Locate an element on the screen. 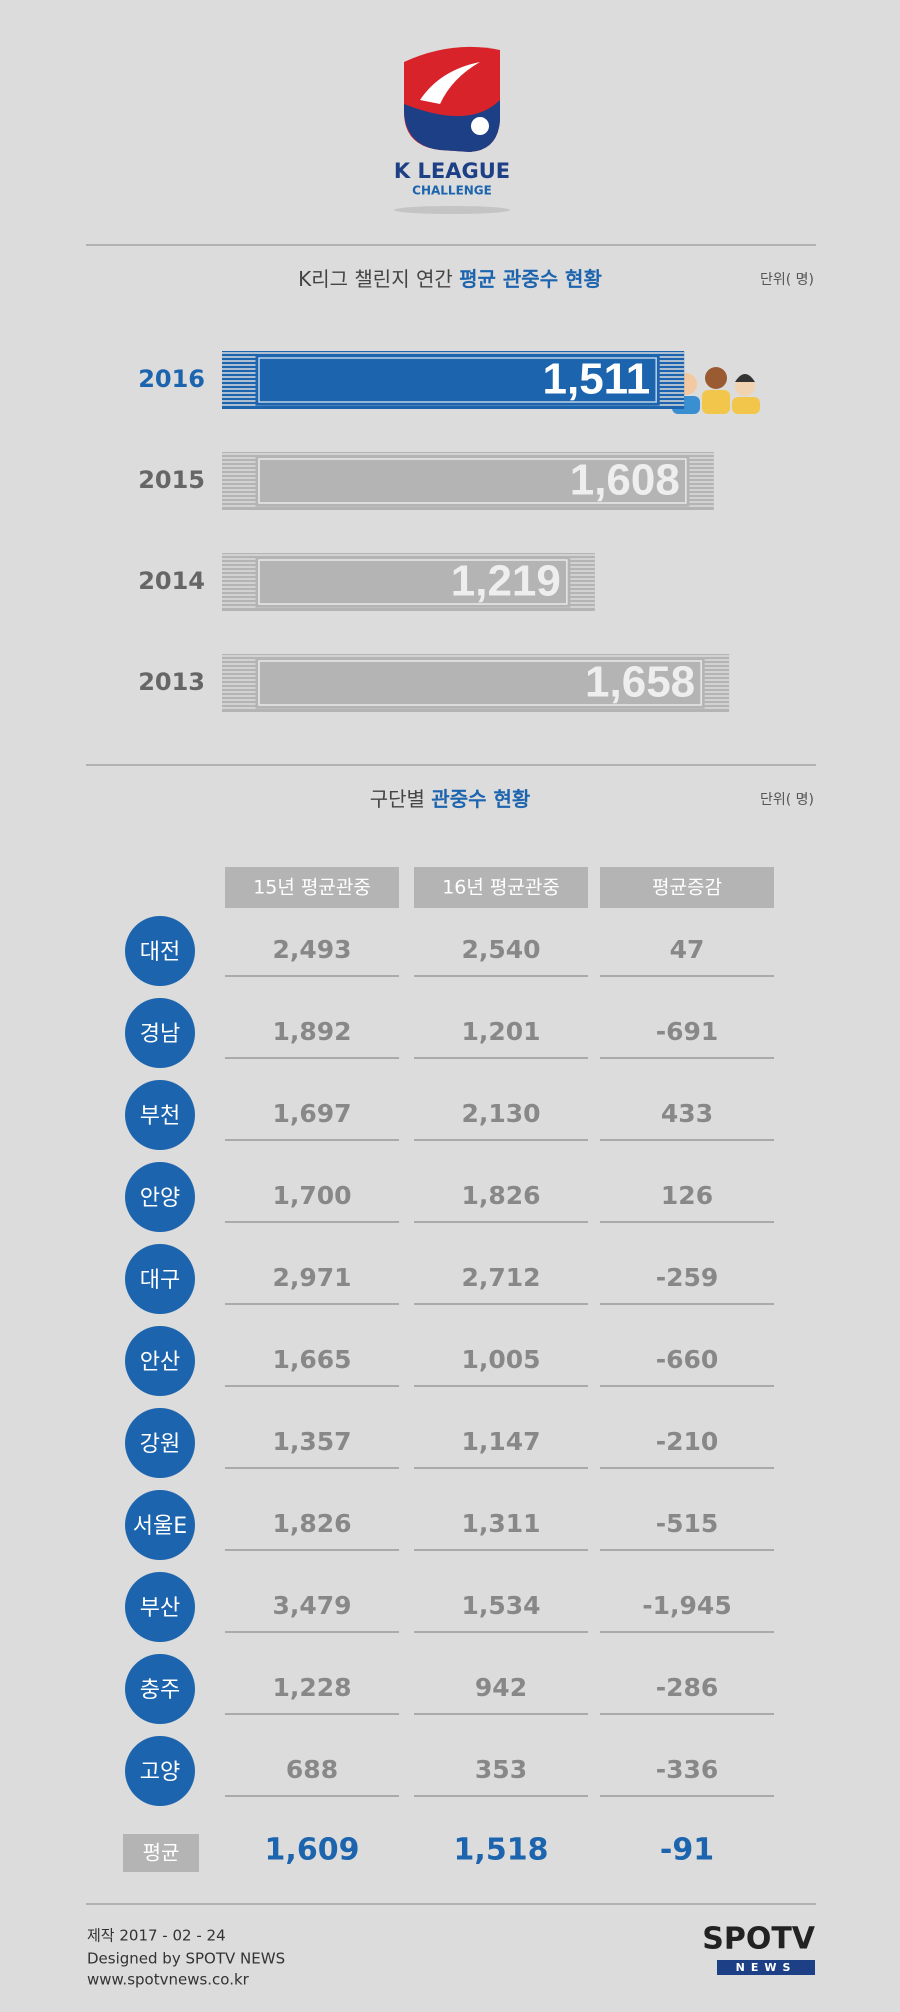 This screenshot has height=2012, width=900. cell-value: 1,665 is located at coordinates (311, 1359).